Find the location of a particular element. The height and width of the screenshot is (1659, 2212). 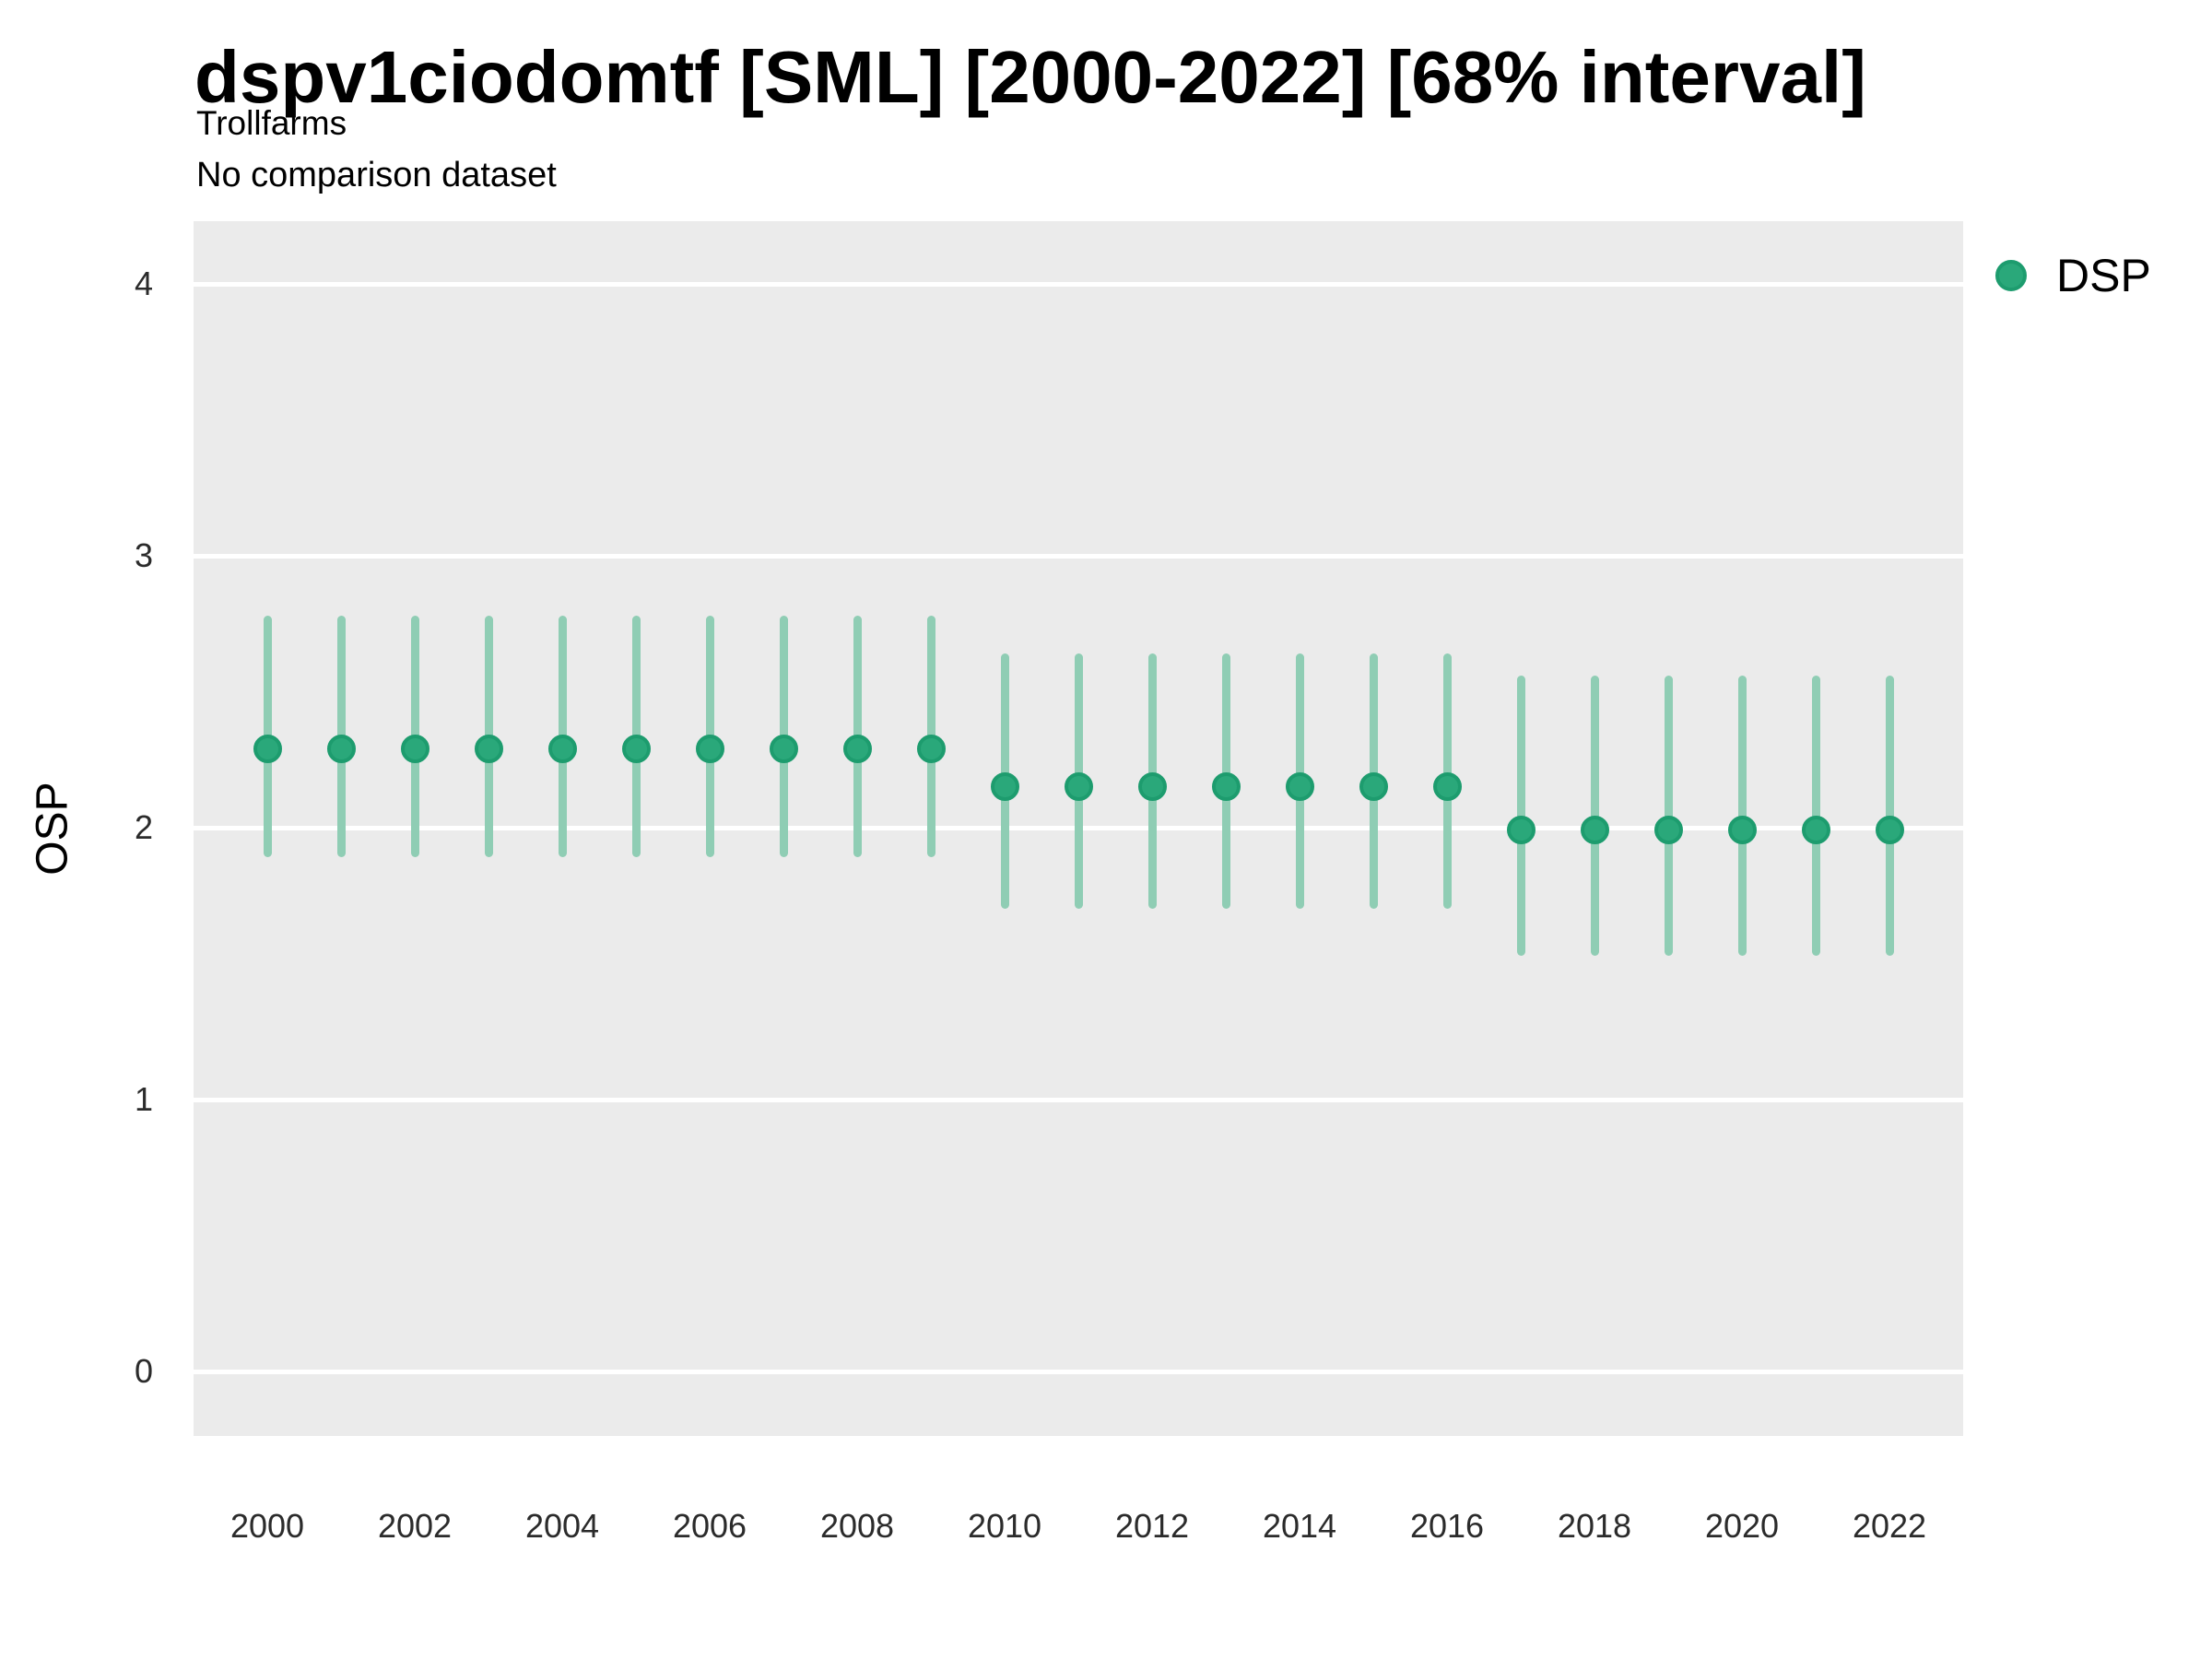

data-point-2006 is located at coordinates (709, 748).